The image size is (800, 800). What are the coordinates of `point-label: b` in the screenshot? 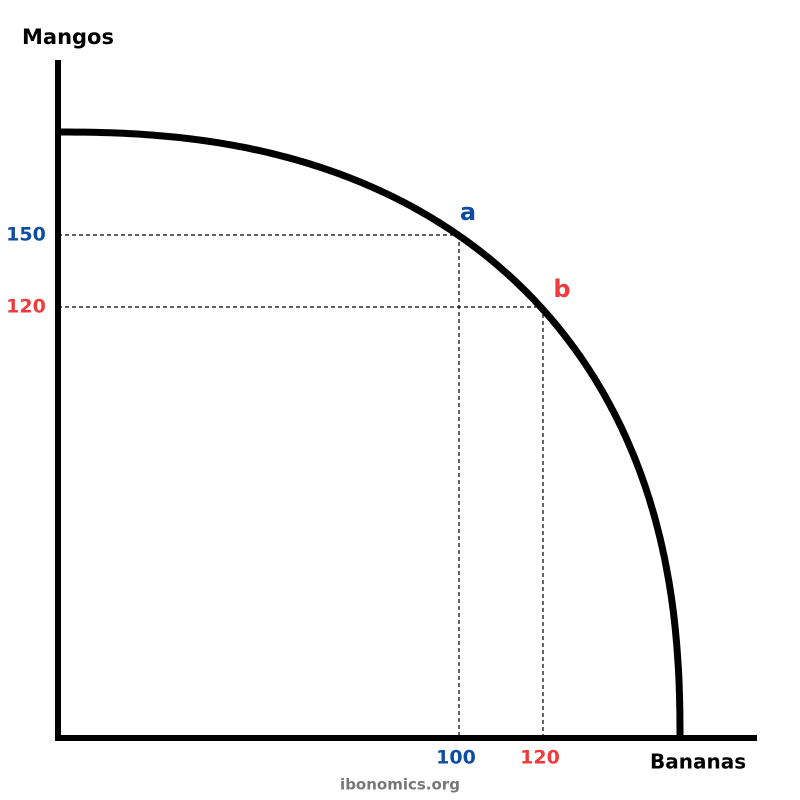 It's located at (561, 289).